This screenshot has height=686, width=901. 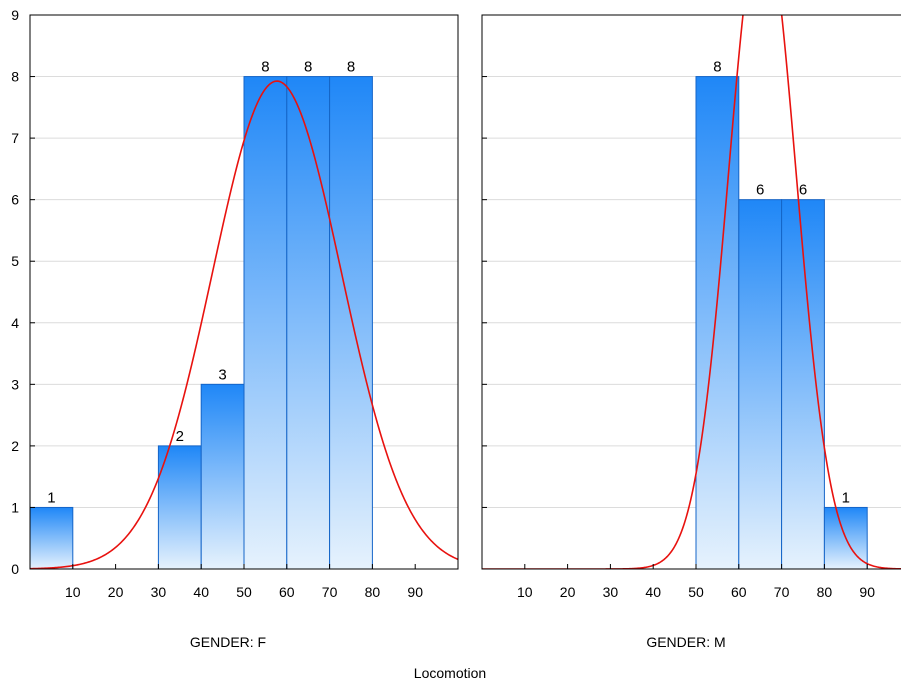 What do you see at coordinates (450, 673) in the screenshot?
I see `x-axis-title: Locomotion` at bounding box center [450, 673].